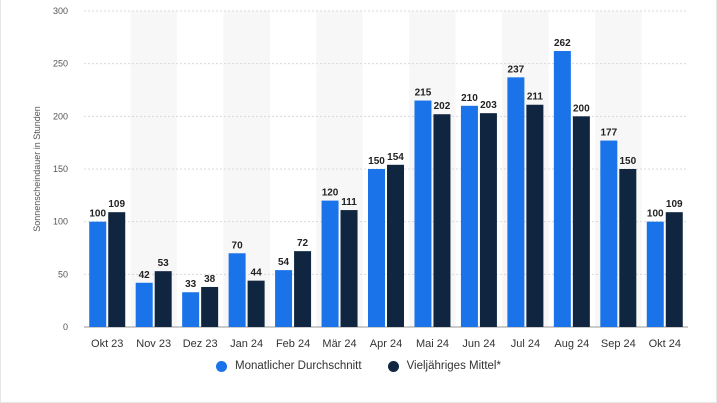 This screenshot has width=717, height=403. I want to click on data-label: 200, so click(581, 108).